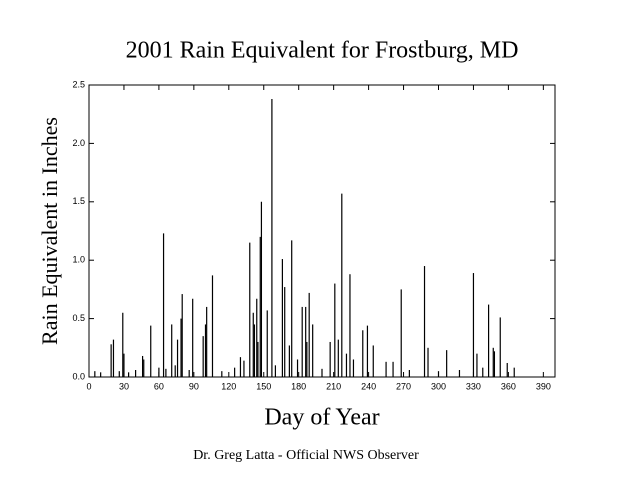  I want to click on x-tick-label: 120, so click(228, 386).